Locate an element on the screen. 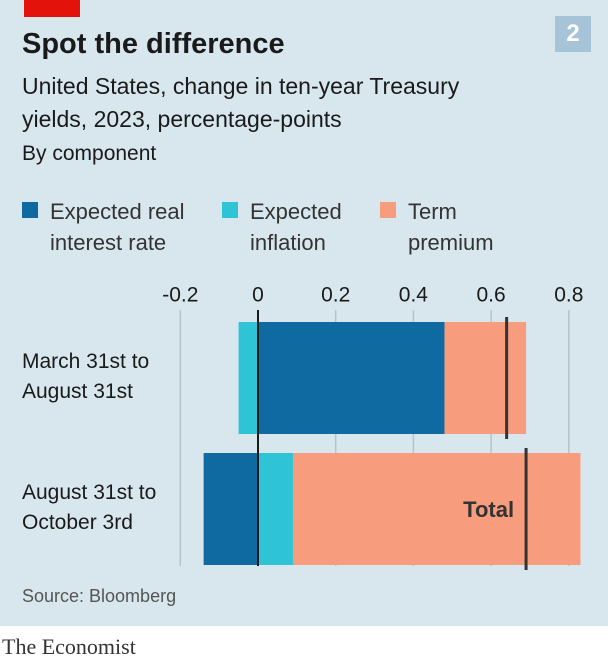  badge: 2 is located at coordinates (573, 34).